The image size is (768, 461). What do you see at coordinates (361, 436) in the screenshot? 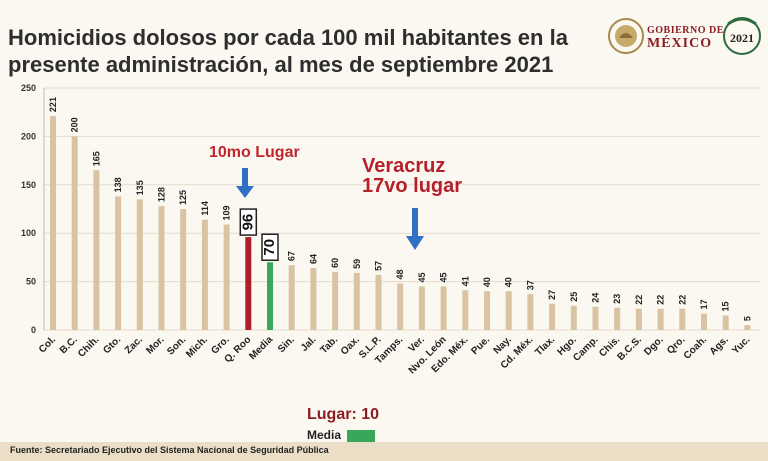
I see `legend-media-swatch` at bounding box center [361, 436].